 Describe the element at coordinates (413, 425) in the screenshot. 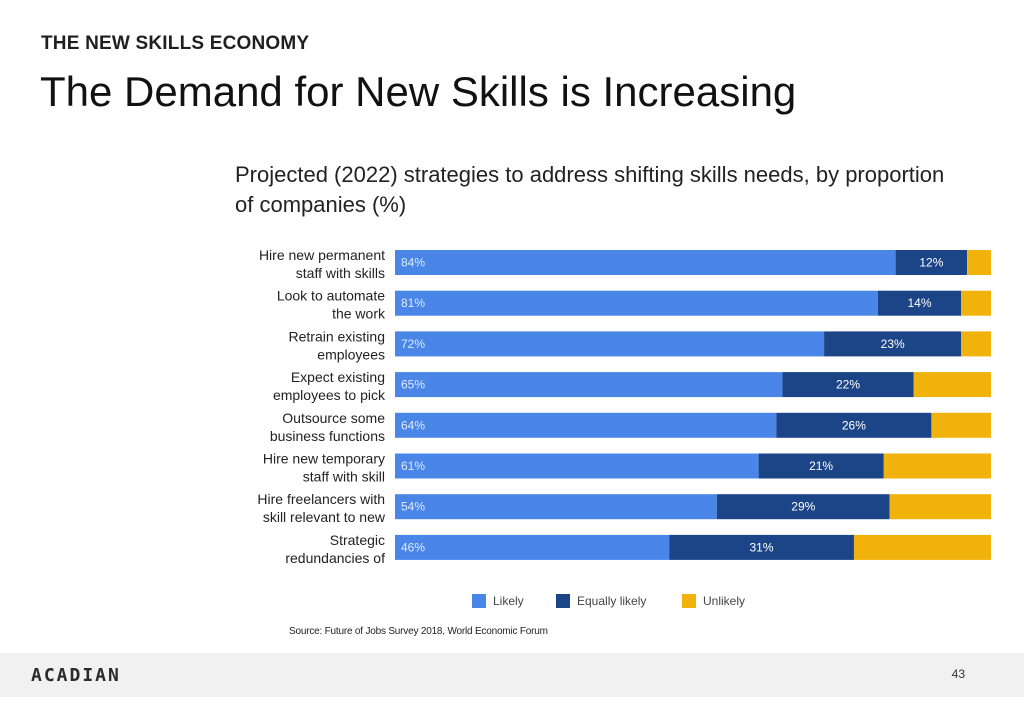

I see `data-label: 64%` at that location.